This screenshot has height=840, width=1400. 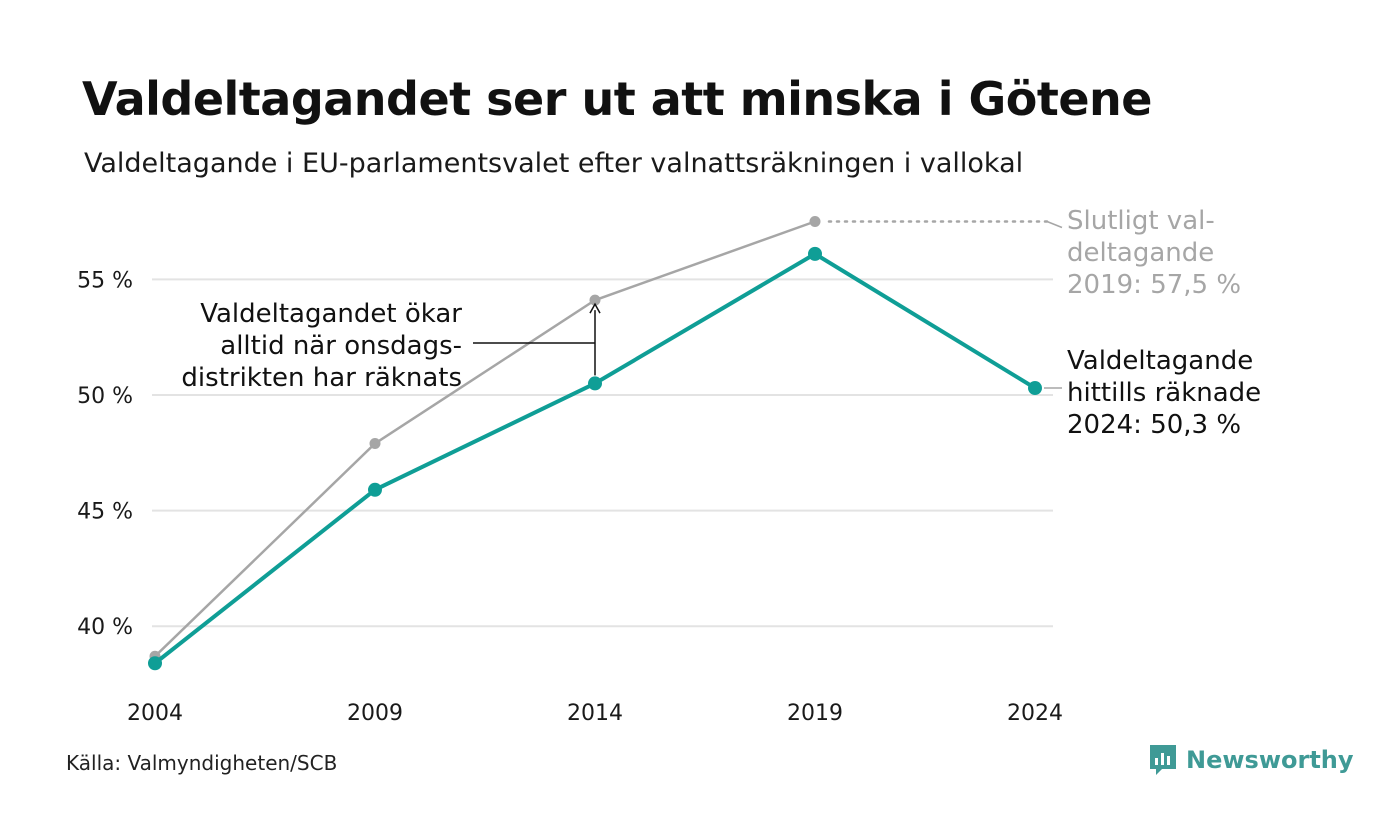 I want to click on leader-tick, so click(x=1054, y=224).